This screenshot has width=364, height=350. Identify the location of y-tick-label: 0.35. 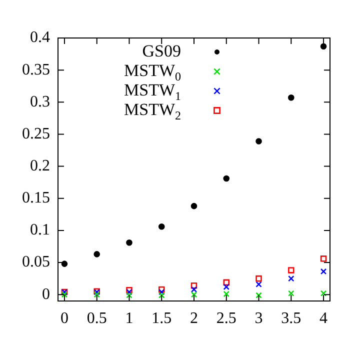
(36, 69).